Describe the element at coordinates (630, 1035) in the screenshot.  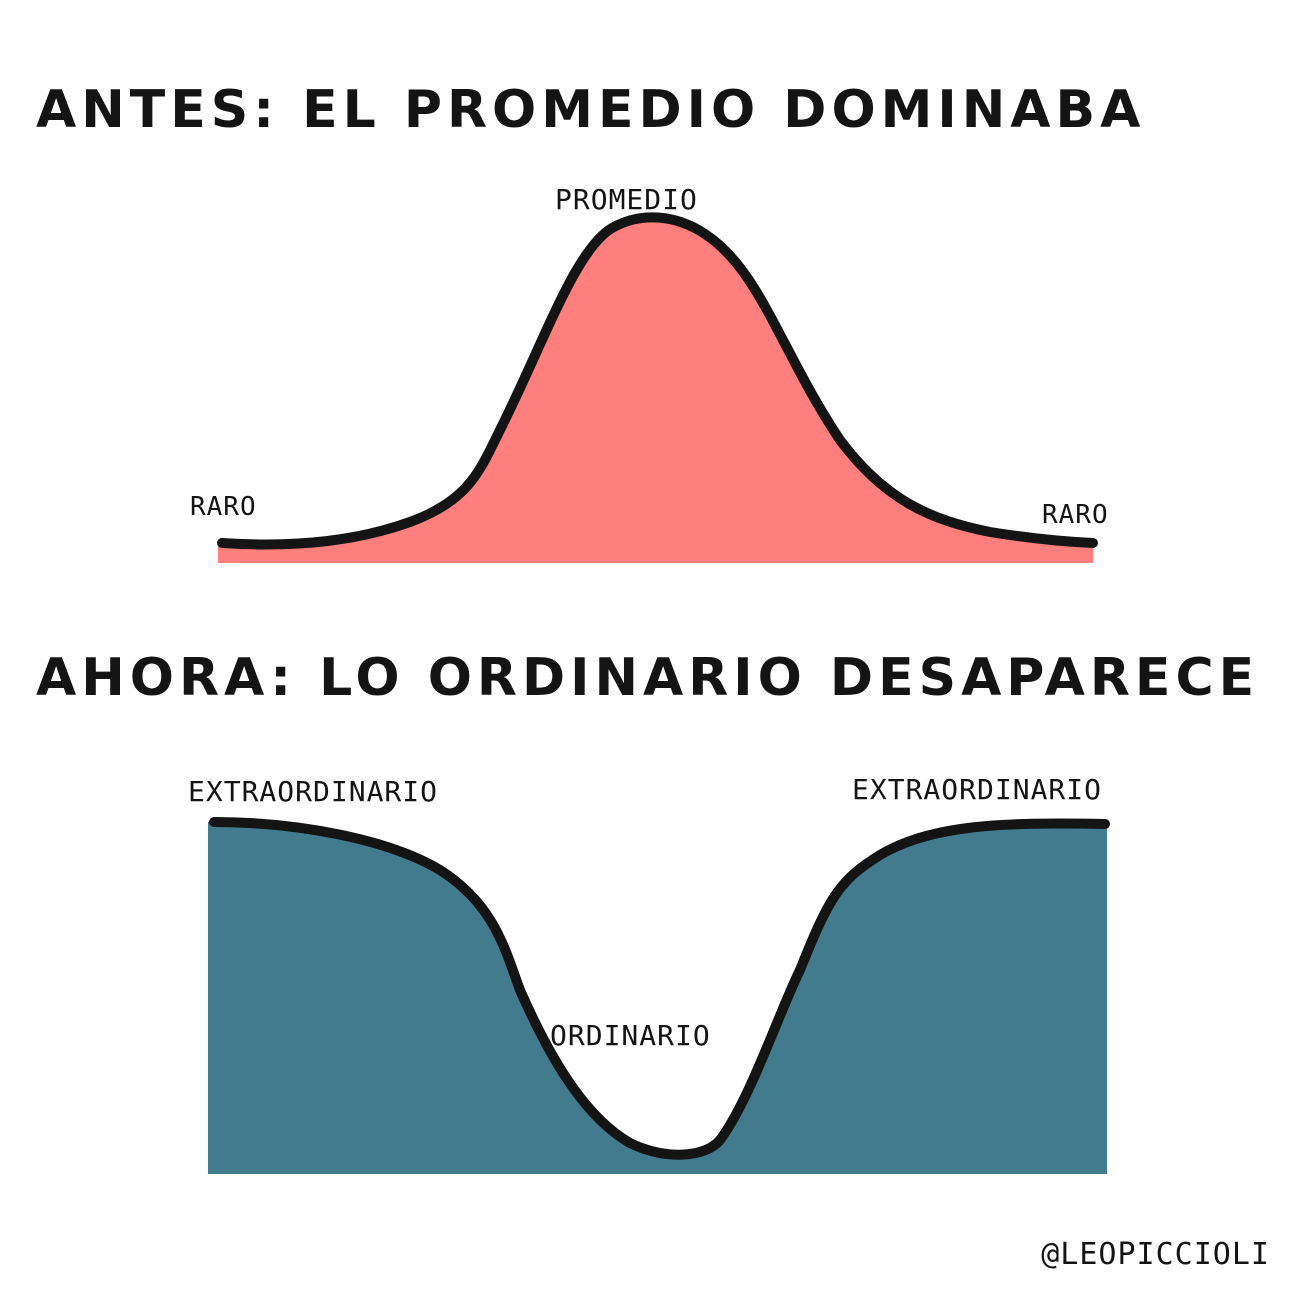
I see `label-ordinario: ORDINARIO` at that location.